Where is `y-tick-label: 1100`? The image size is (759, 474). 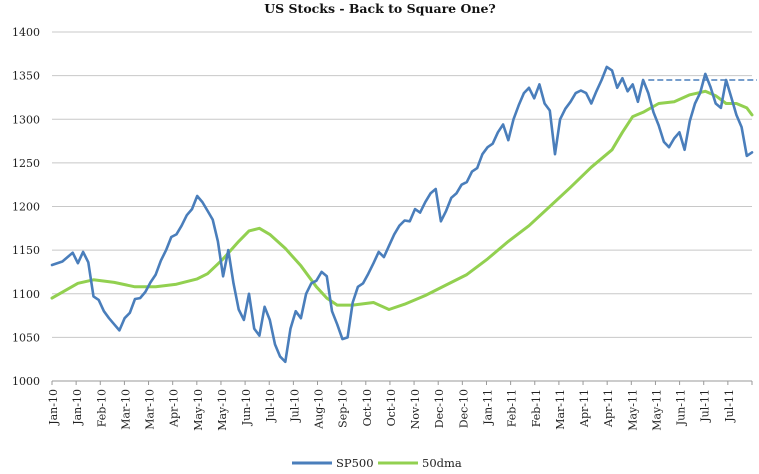 y-tick-label: 1100 is located at coordinates (26, 294).